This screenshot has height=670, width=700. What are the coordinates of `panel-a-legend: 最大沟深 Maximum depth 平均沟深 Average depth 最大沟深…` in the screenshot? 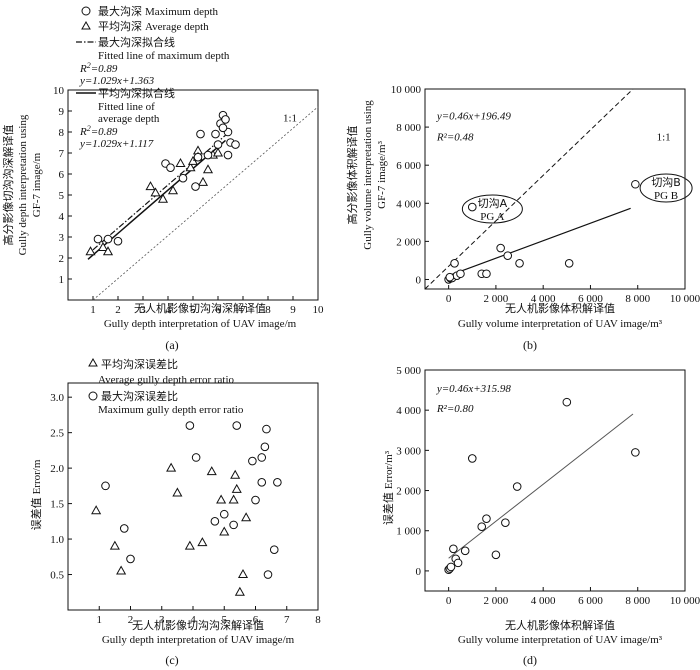 It's located at (153, 77).